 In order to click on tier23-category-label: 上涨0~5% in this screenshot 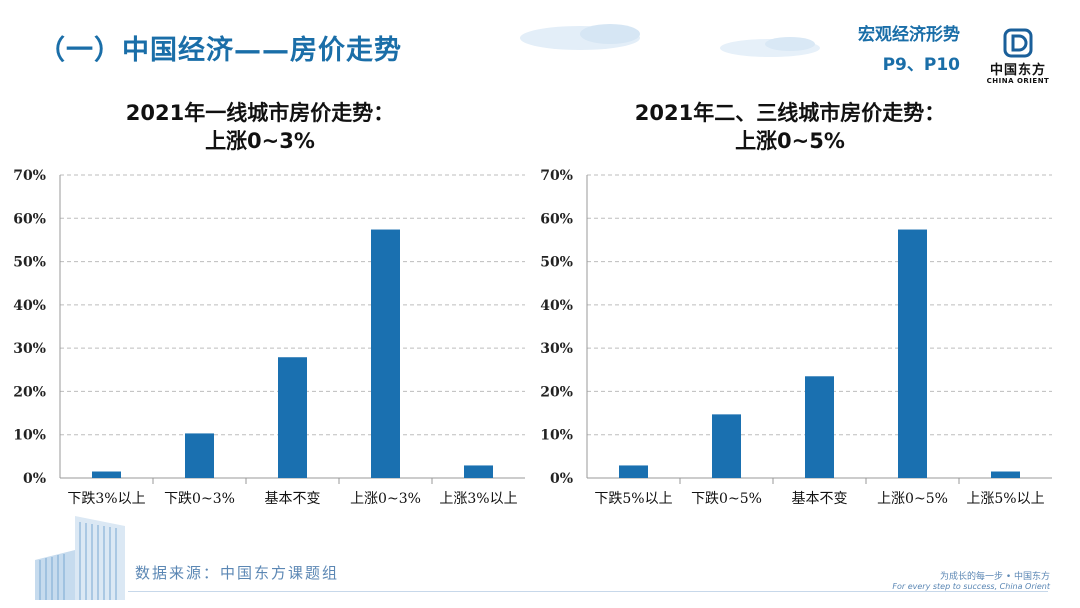, I will do `click(912, 499)`.